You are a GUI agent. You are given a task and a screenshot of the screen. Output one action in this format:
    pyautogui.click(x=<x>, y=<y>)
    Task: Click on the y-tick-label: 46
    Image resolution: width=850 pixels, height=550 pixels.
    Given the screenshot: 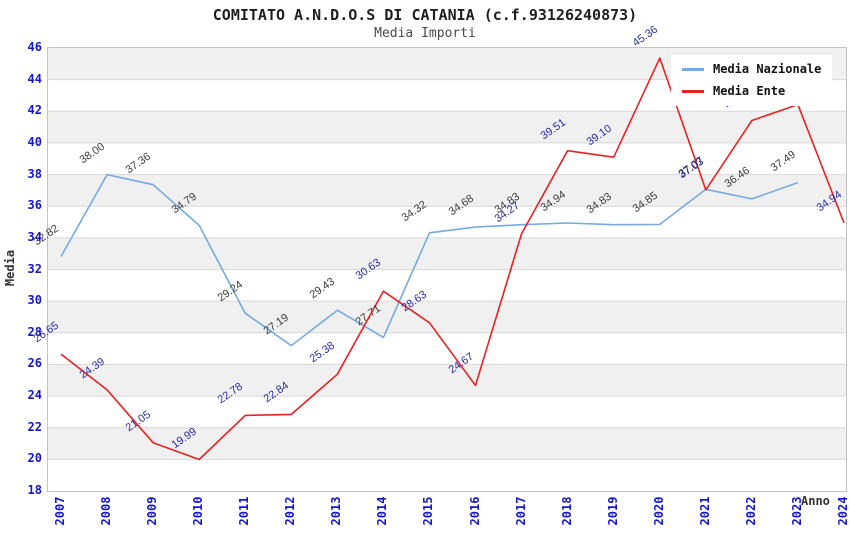 What is the action you would take?
    pyautogui.click(x=34, y=47)
    